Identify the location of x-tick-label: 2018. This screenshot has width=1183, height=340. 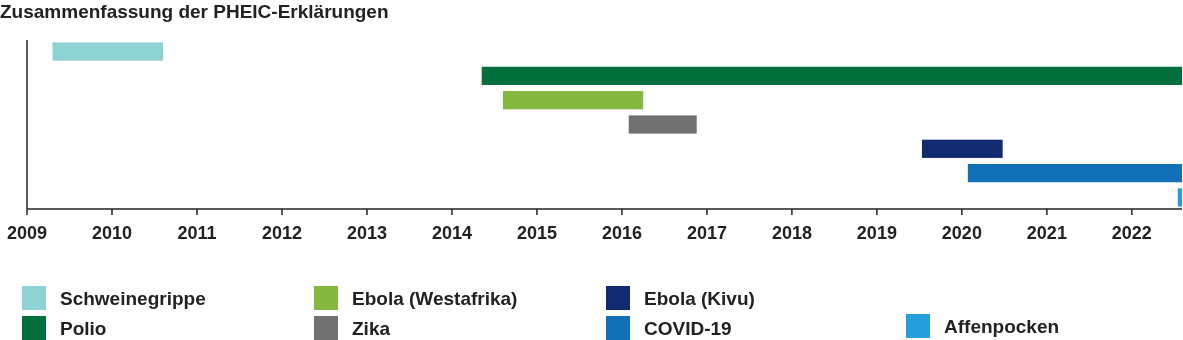
(791, 233).